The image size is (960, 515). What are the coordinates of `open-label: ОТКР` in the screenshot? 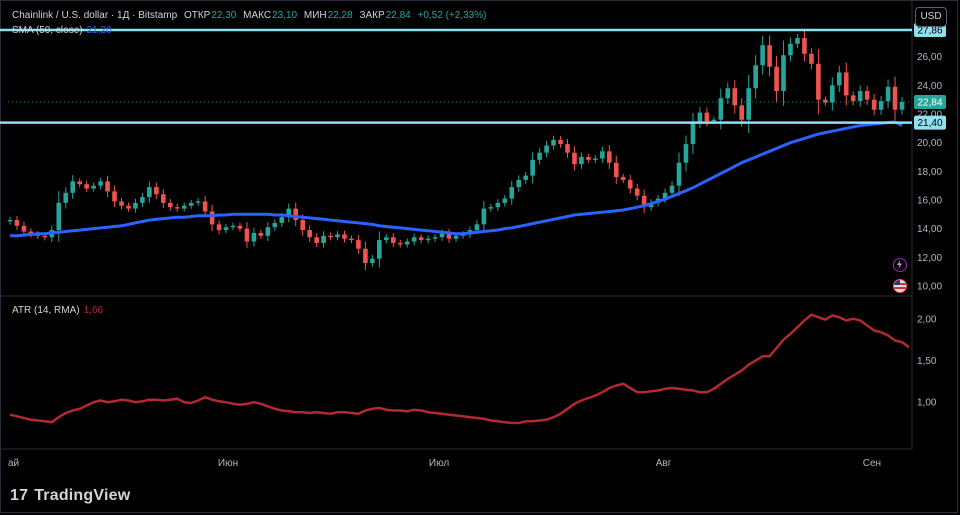 It's located at (197, 15).